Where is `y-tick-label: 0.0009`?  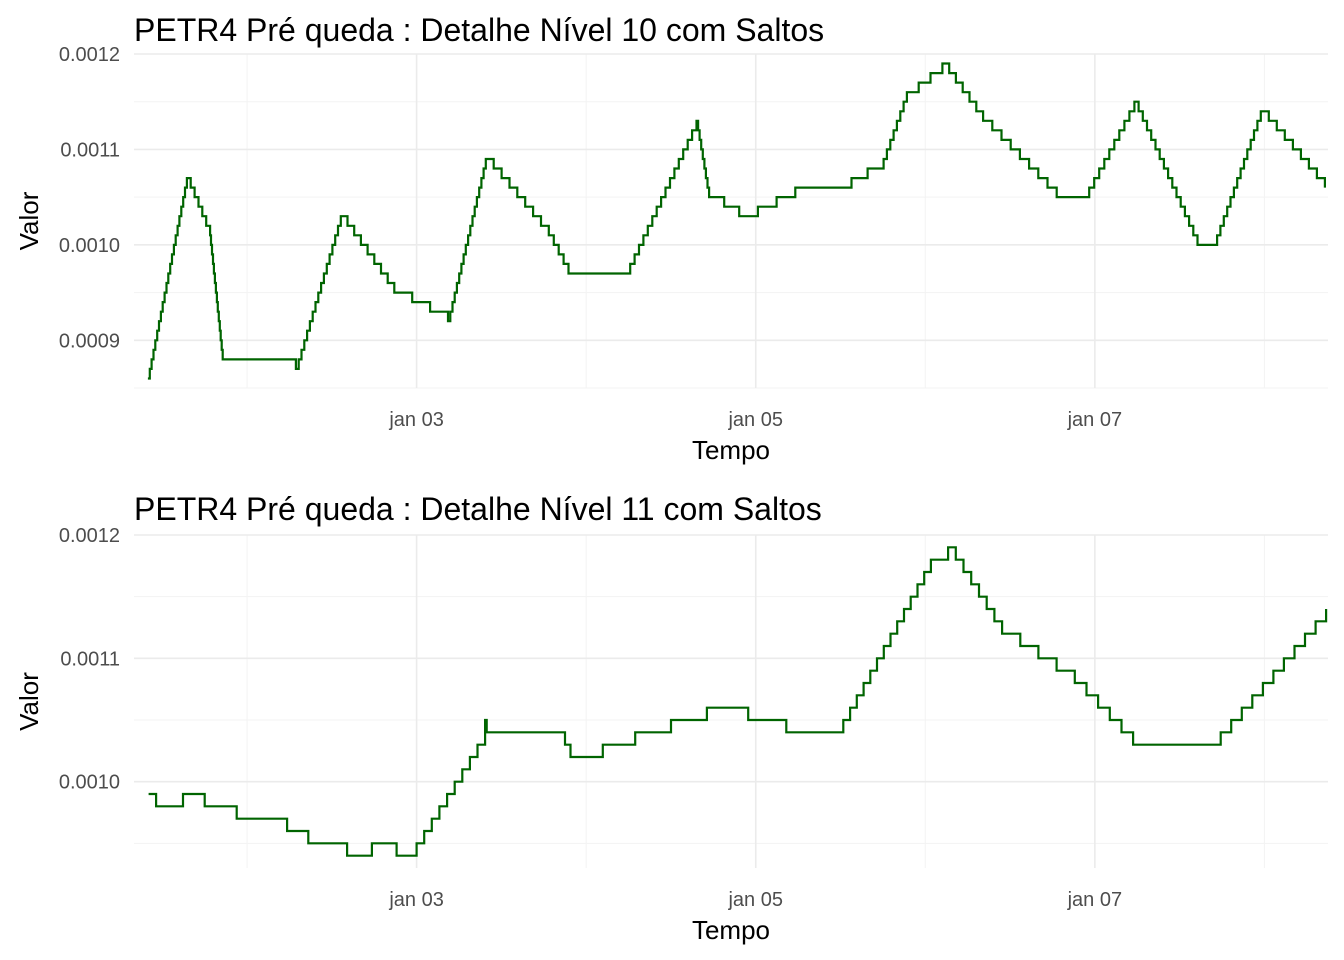
y-tick-label: 0.0009 is located at coordinates (89, 341).